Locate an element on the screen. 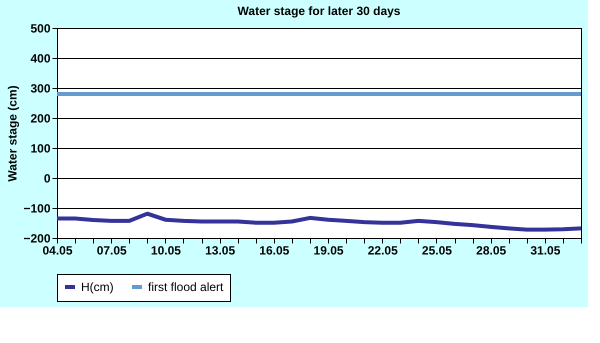  chart-title: Water stage for later 30 days is located at coordinates (319, 11).